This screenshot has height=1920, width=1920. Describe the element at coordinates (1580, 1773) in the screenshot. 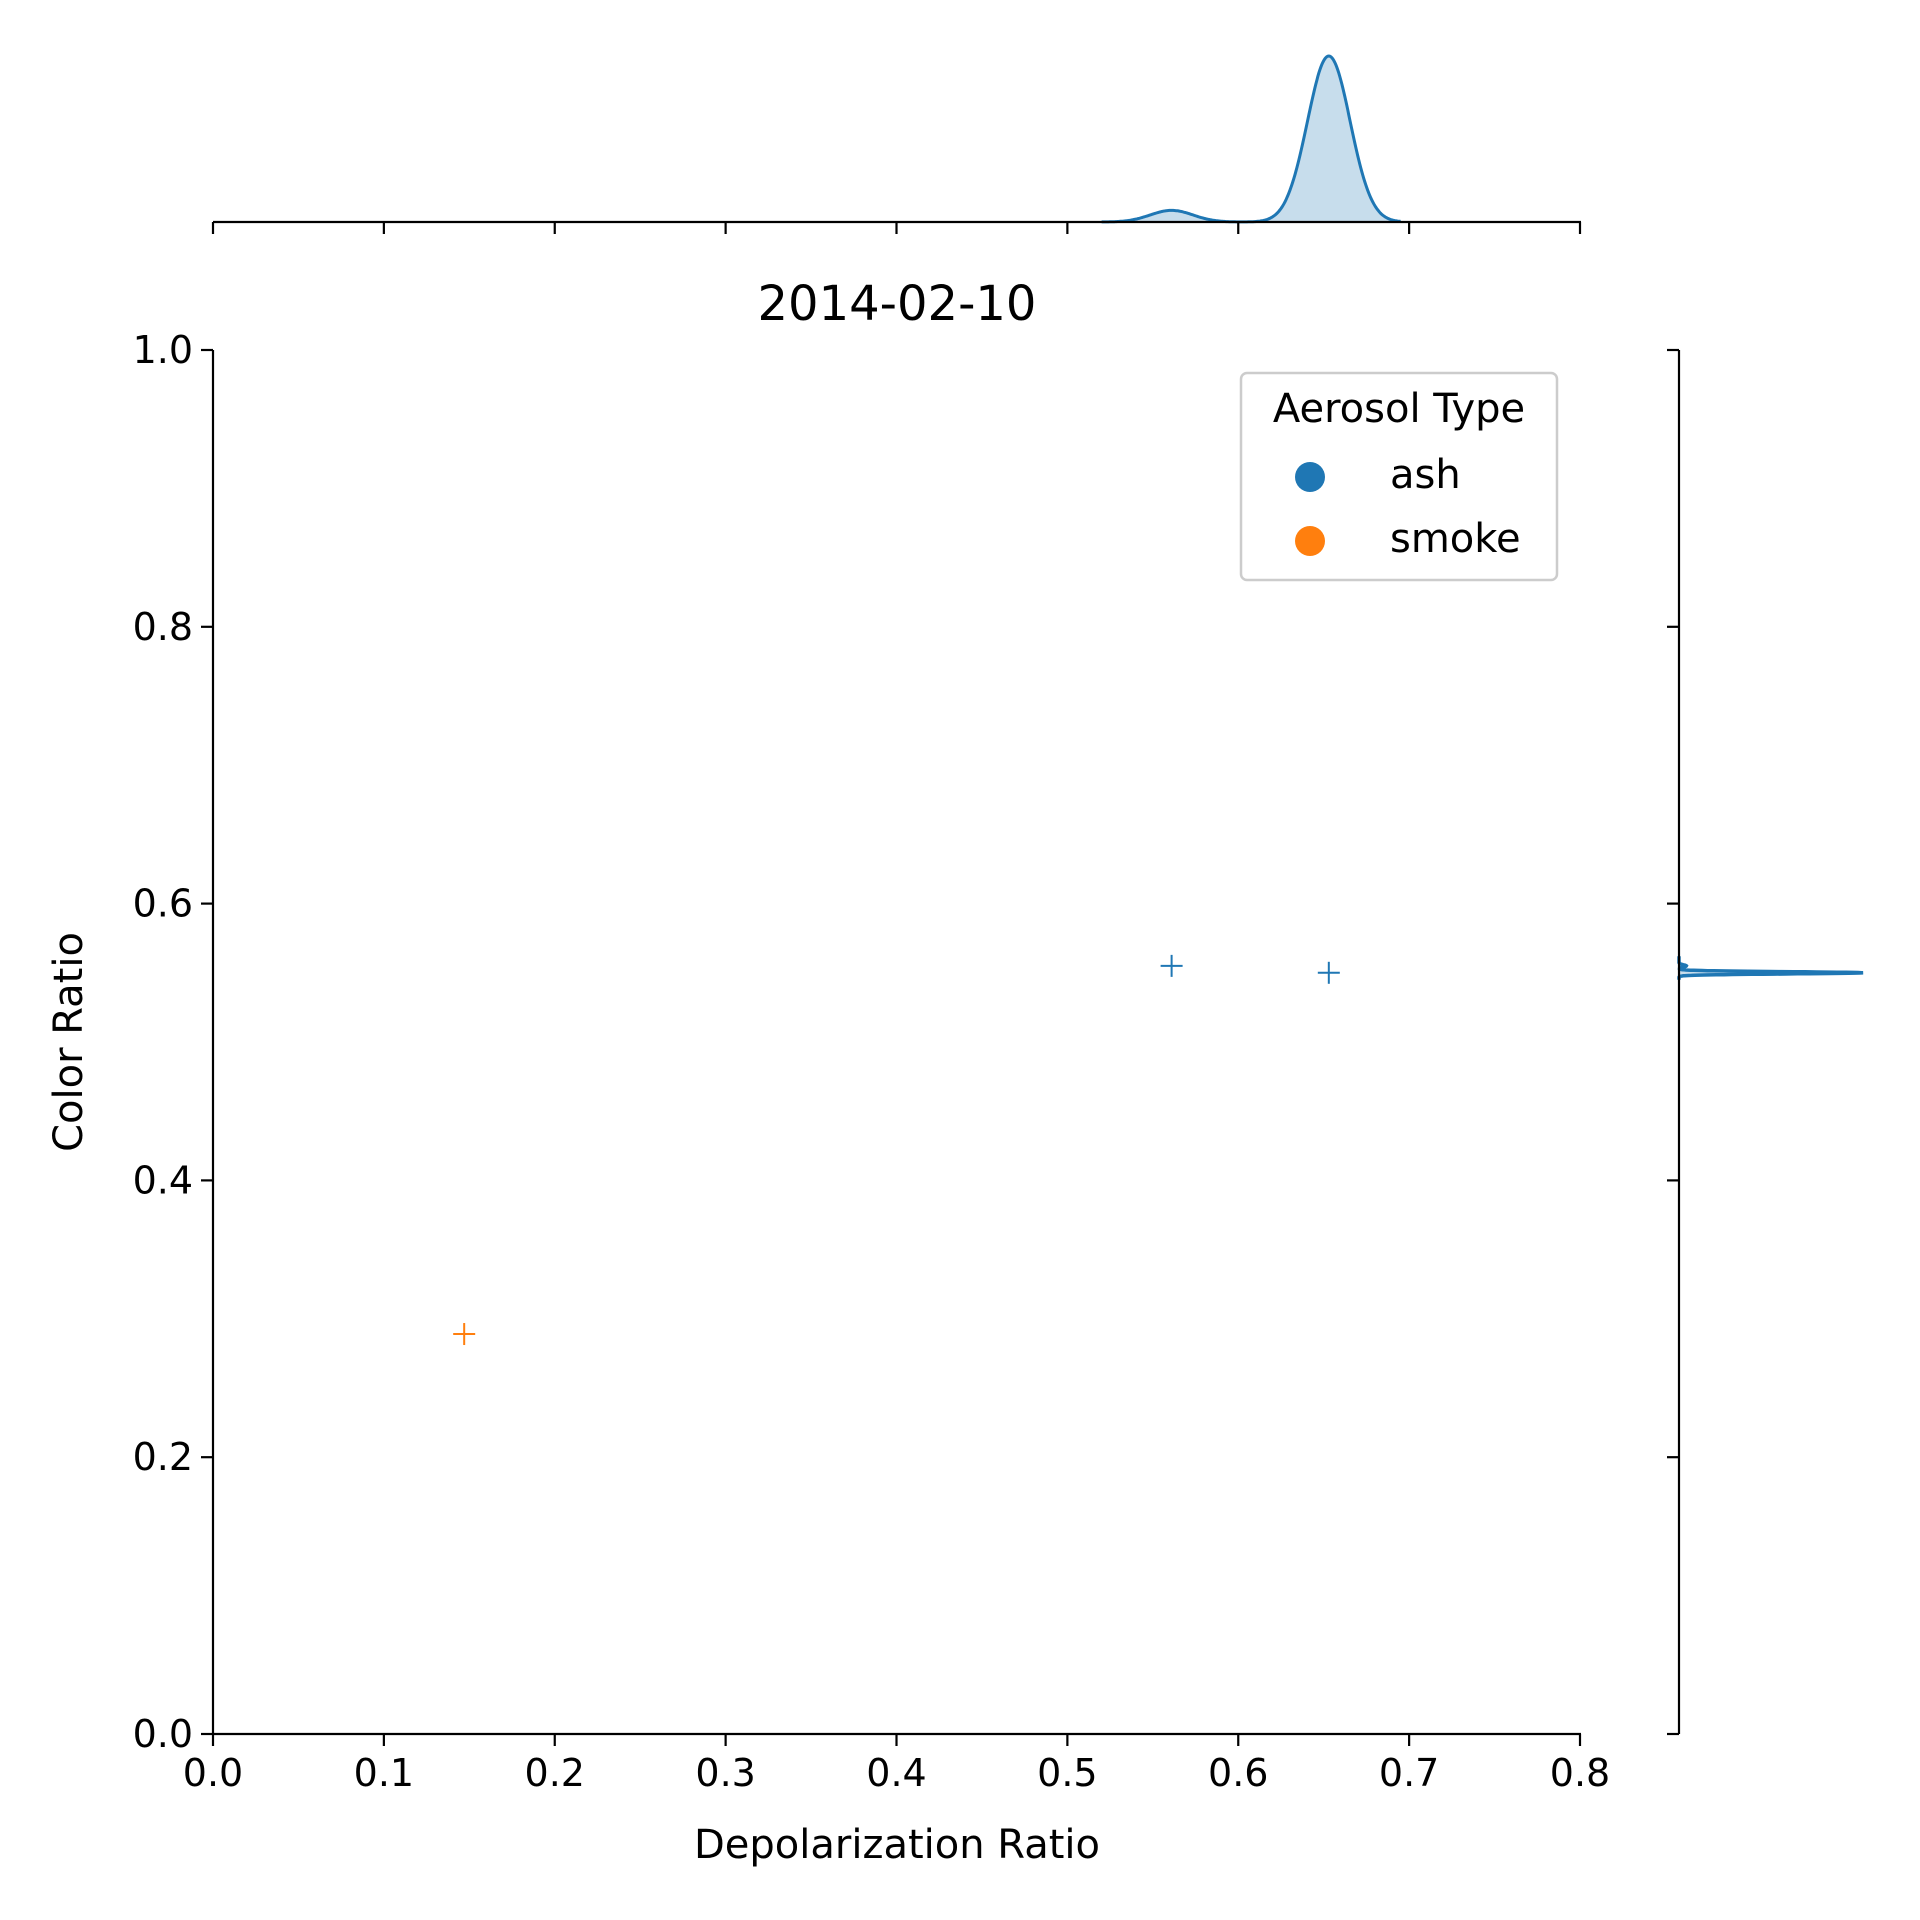

I see `x-tick-label: 0.8` at that location.